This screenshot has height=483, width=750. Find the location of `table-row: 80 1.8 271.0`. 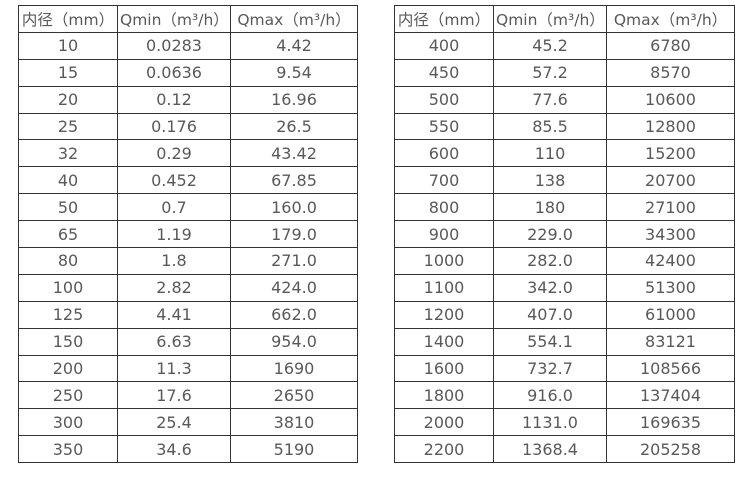

table-row: 80 1.8 271.0 is located at coordinates (188, 261).